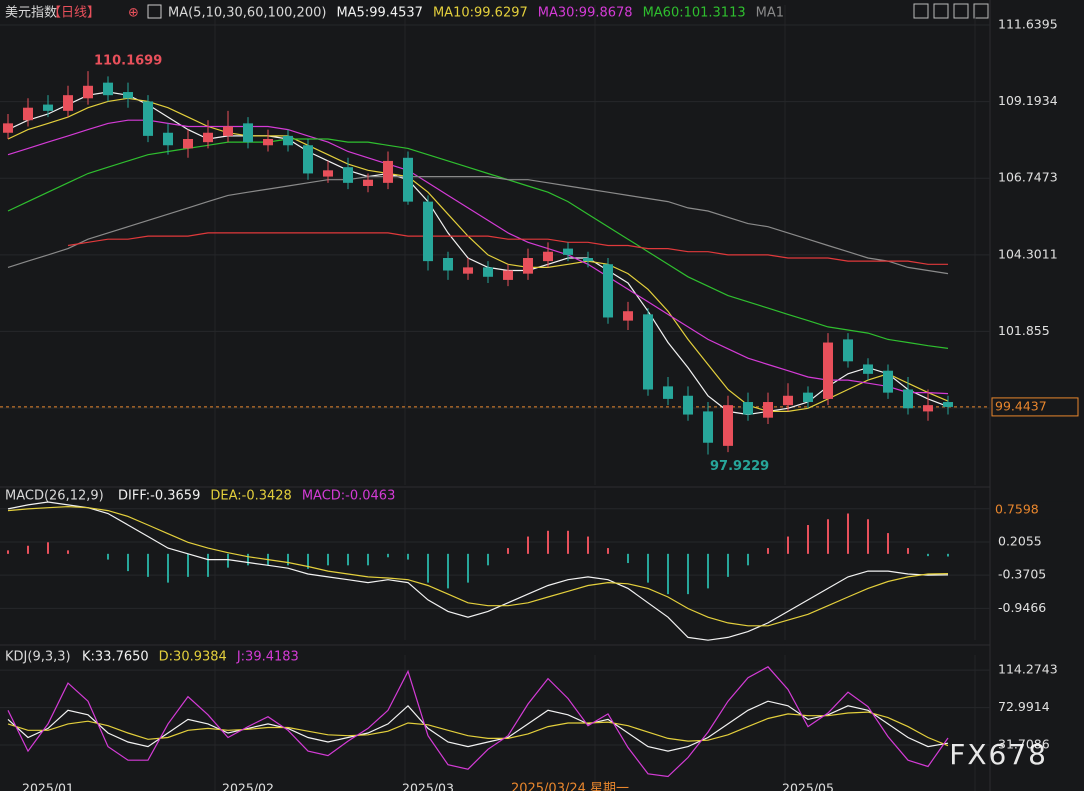  I want to click on y-tick-label: 101.855, so click(1024, 330).